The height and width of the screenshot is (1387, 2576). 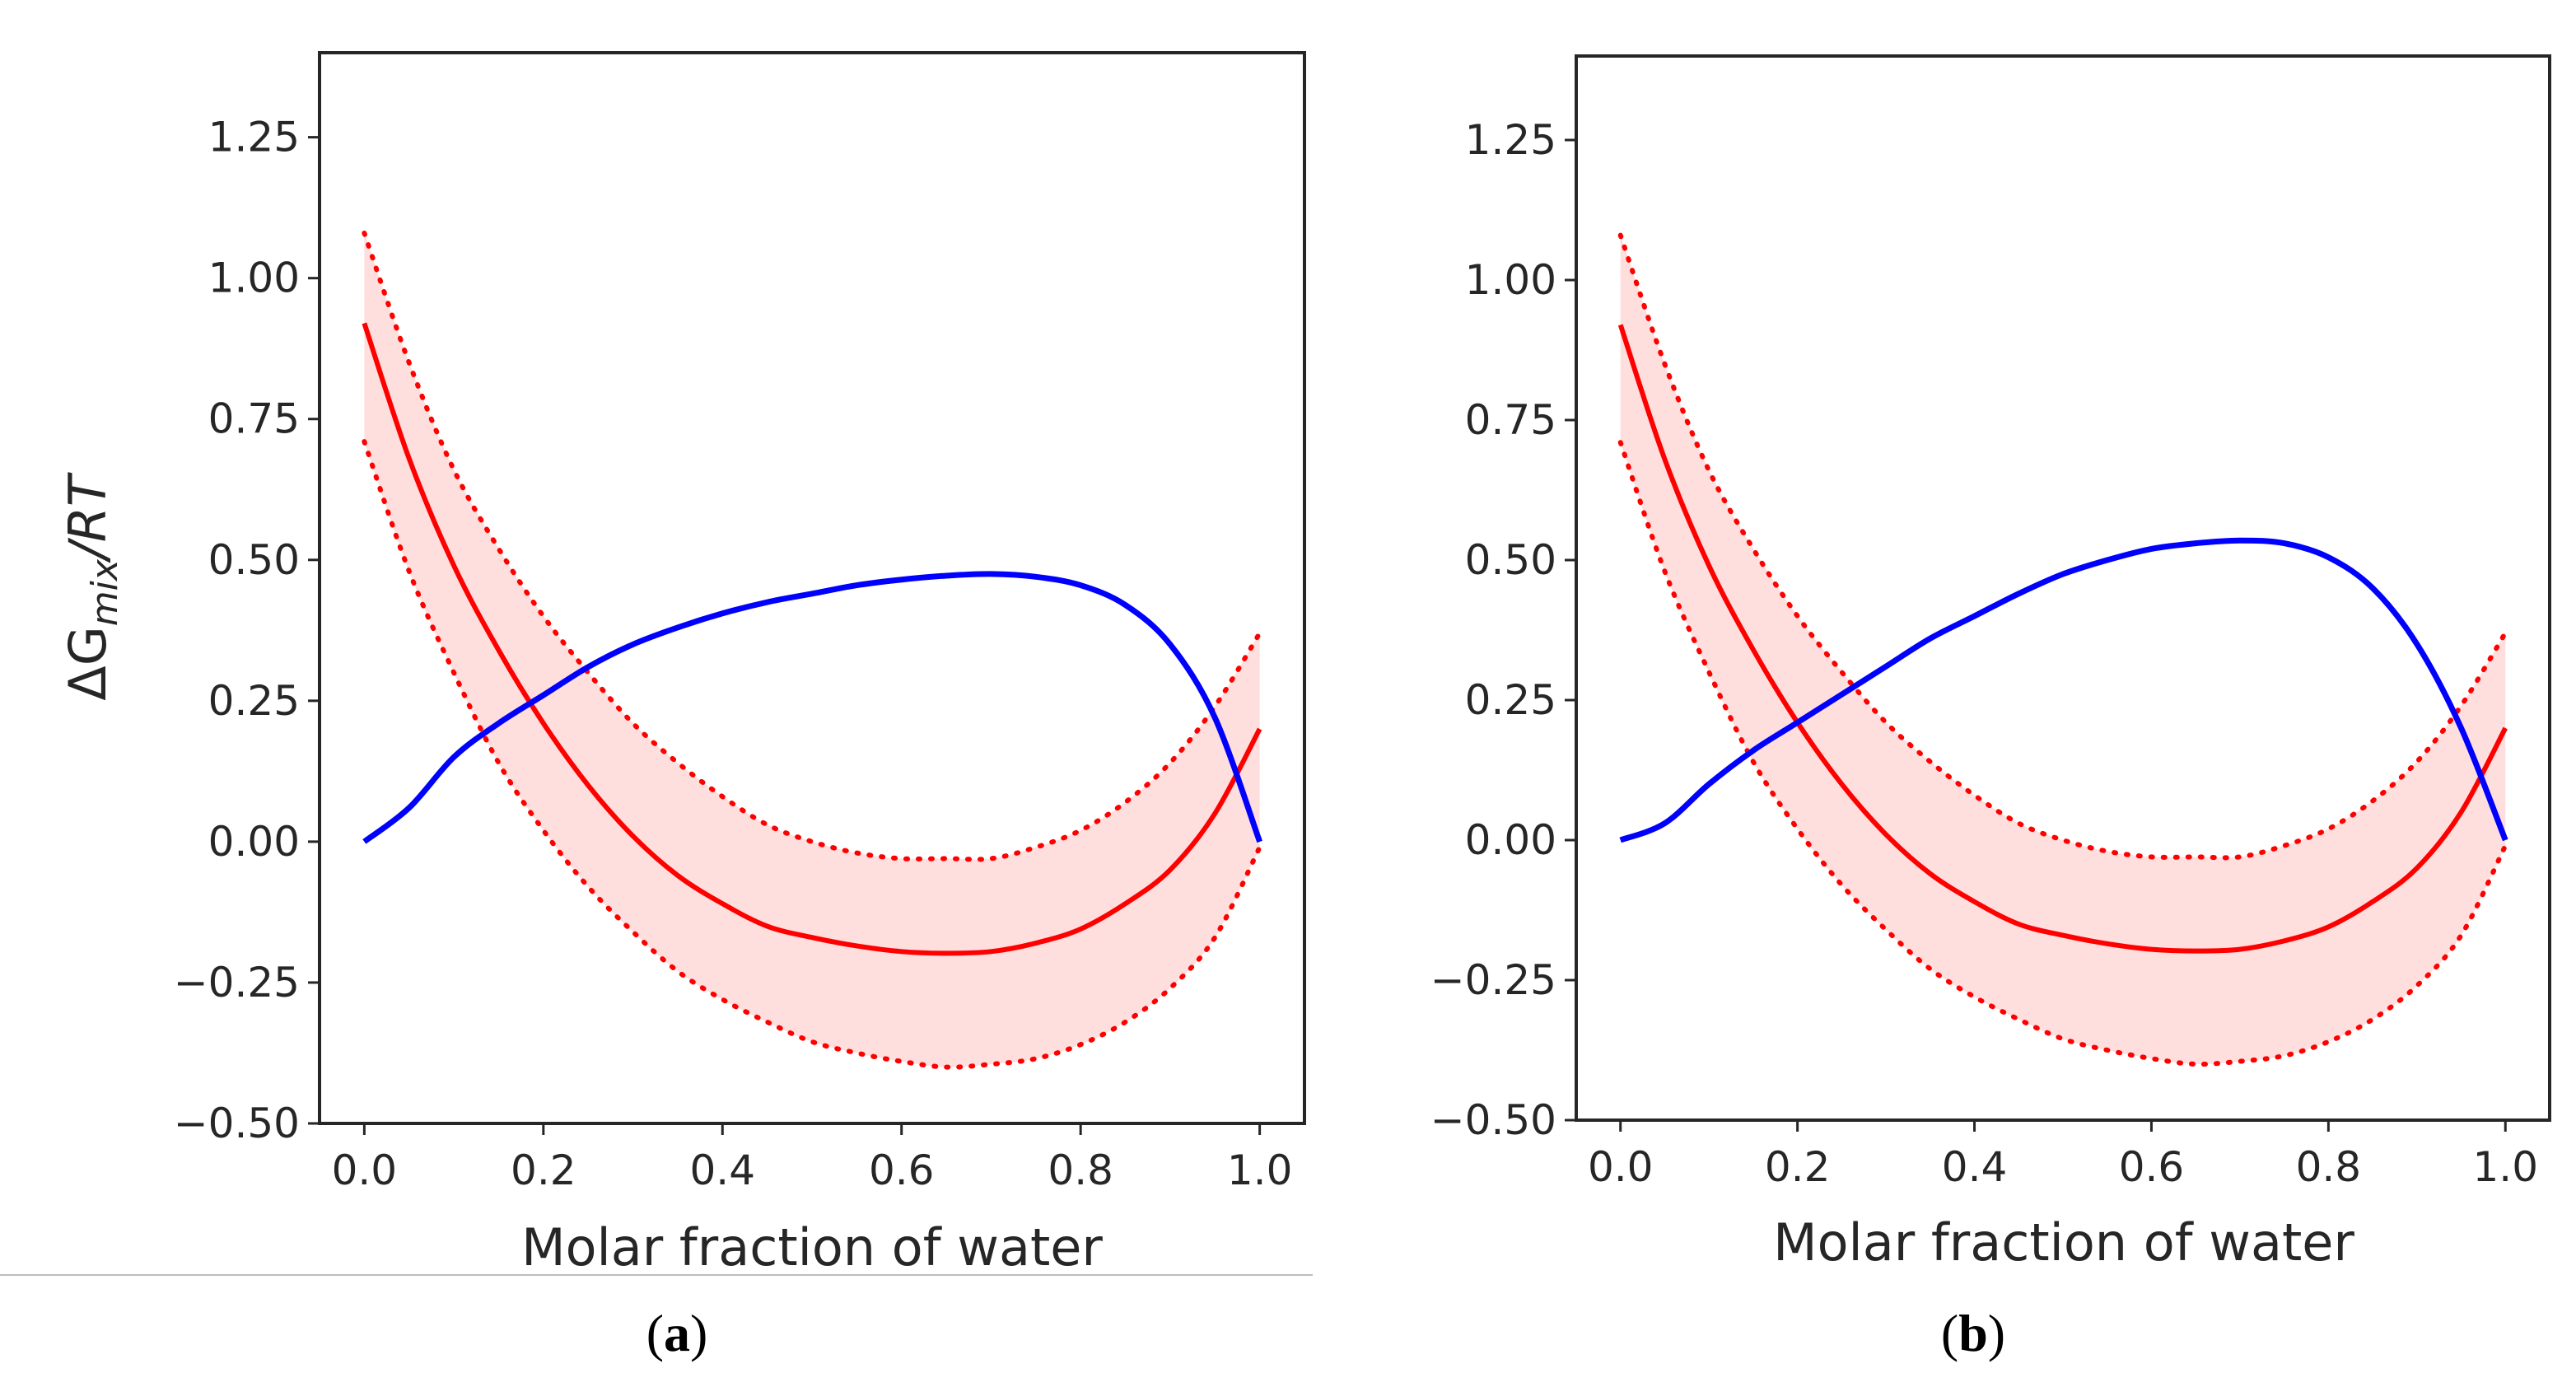 What do you see at coordinates (254, 278) in the screenshot?
I see `y-tick-label-a: 1.00` at bounding box center [254, 278].